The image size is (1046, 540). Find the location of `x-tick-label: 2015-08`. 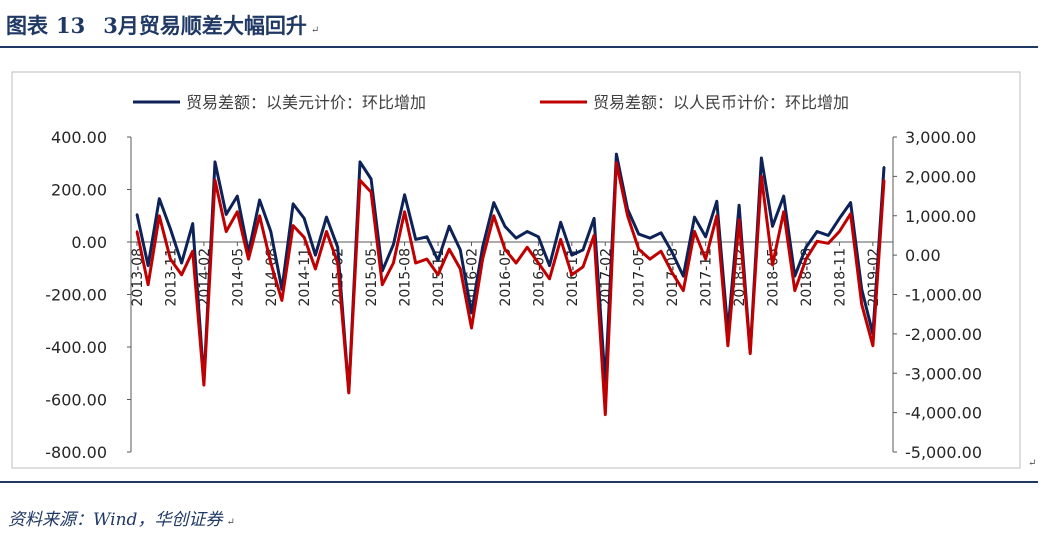

x-tick-label: 2015-08 is located at coordinates (406, 277).